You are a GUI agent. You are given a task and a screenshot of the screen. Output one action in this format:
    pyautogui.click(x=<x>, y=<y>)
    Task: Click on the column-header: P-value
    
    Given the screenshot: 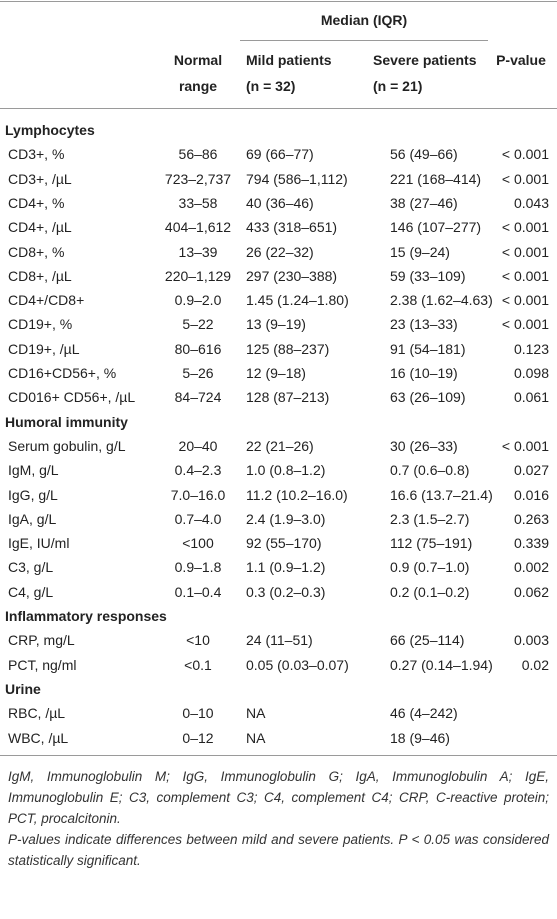 What is the action you would take?
    pyautogui.click(x=521, y=60)
    